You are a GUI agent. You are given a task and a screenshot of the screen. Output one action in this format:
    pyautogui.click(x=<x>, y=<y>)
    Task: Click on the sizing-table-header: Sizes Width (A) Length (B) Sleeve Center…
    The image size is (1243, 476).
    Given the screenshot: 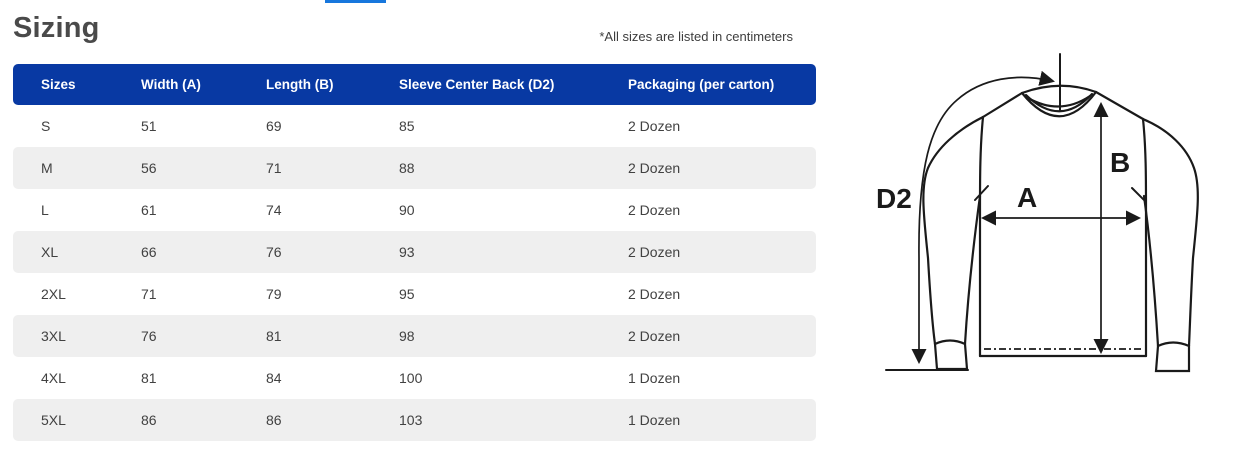 What is the action you would take?
    pyautogui.click(x=414, y=84)
    